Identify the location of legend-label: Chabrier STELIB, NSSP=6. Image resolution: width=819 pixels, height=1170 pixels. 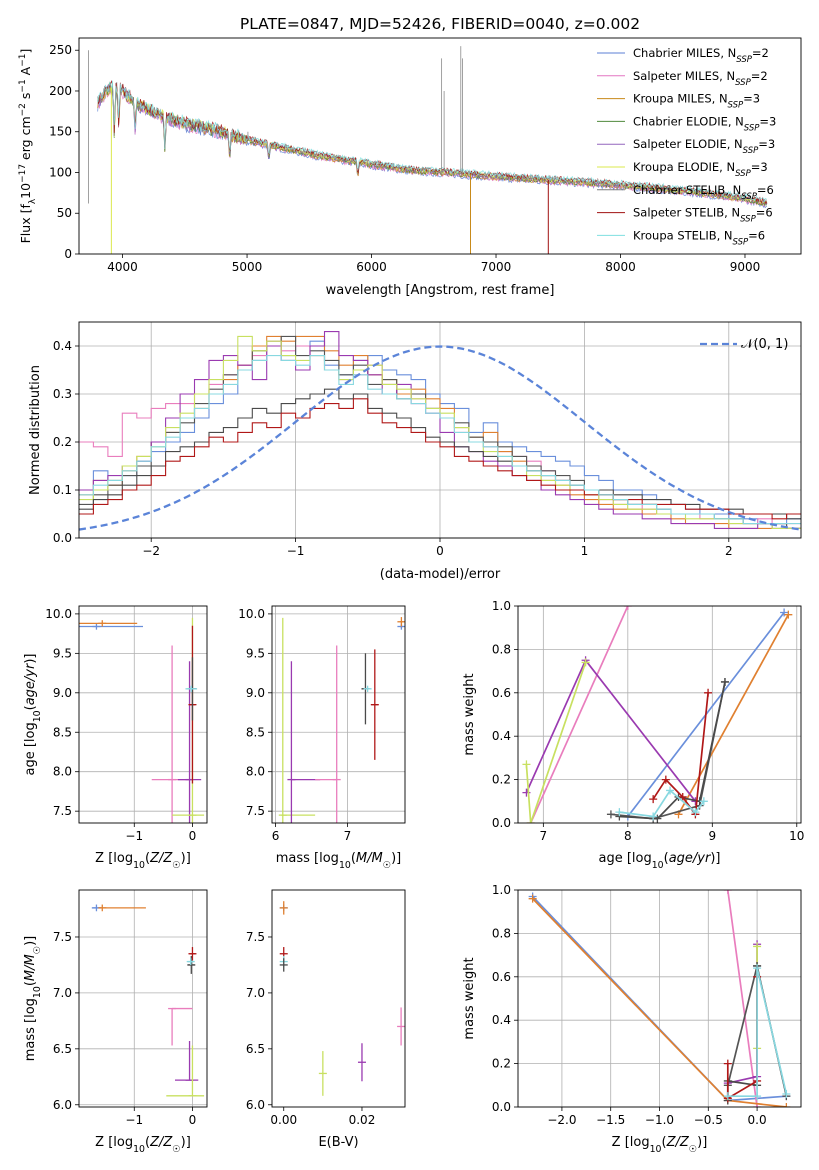
(703, 192).